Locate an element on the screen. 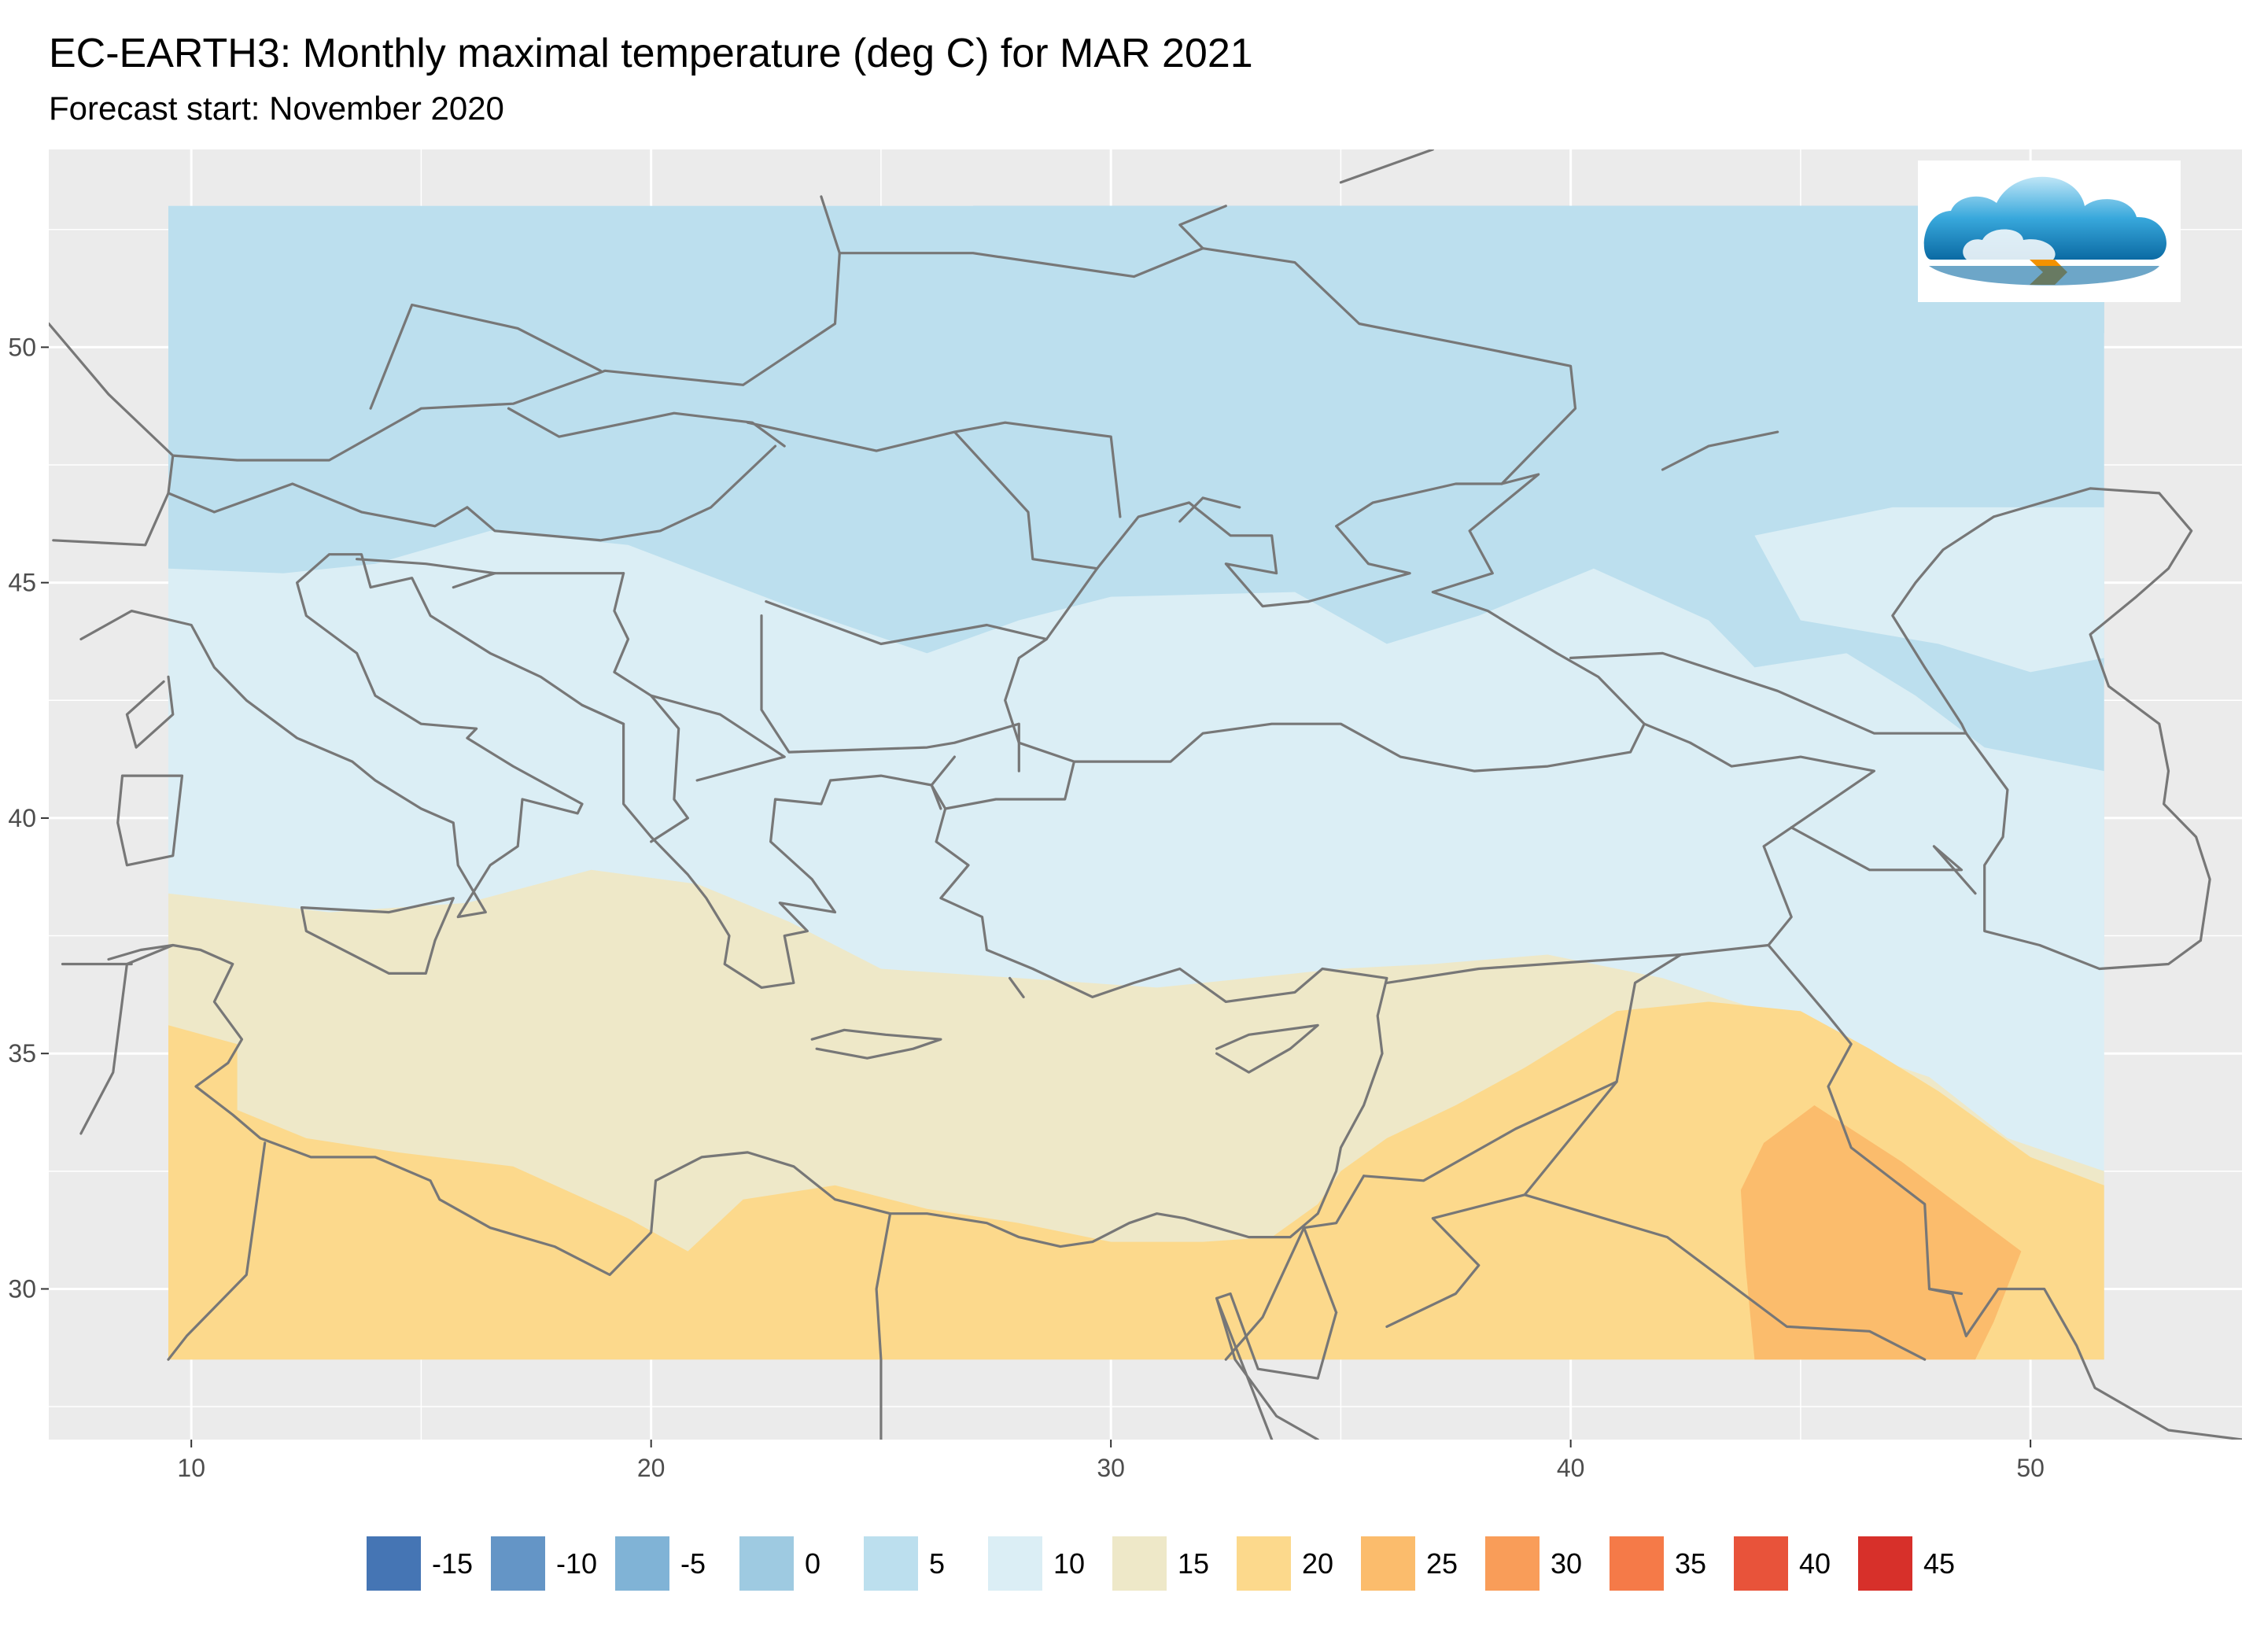 The height and width of the screenshot is (1652, 2242). y-tick-label: 50 is located at coordinates (22, 347).